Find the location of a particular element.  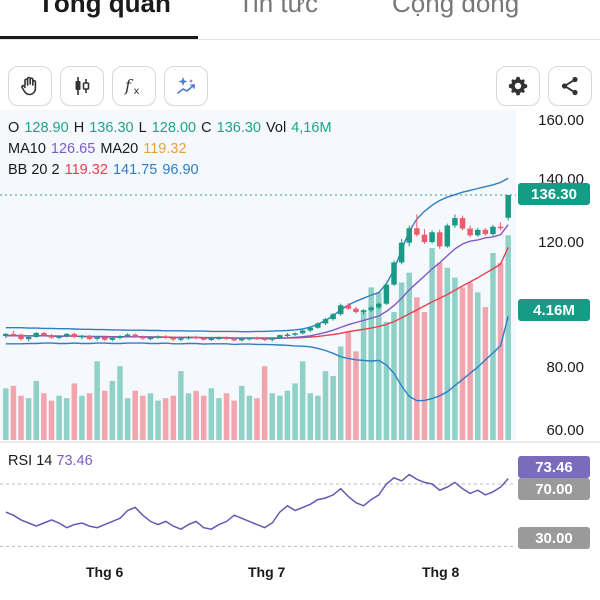

active-tab-indicator is located at coordinates (99, 37).